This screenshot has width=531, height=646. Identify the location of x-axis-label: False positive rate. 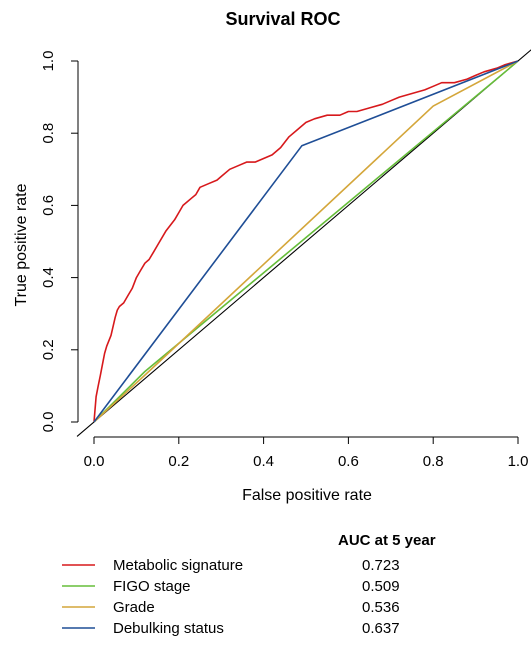
(307, 495).